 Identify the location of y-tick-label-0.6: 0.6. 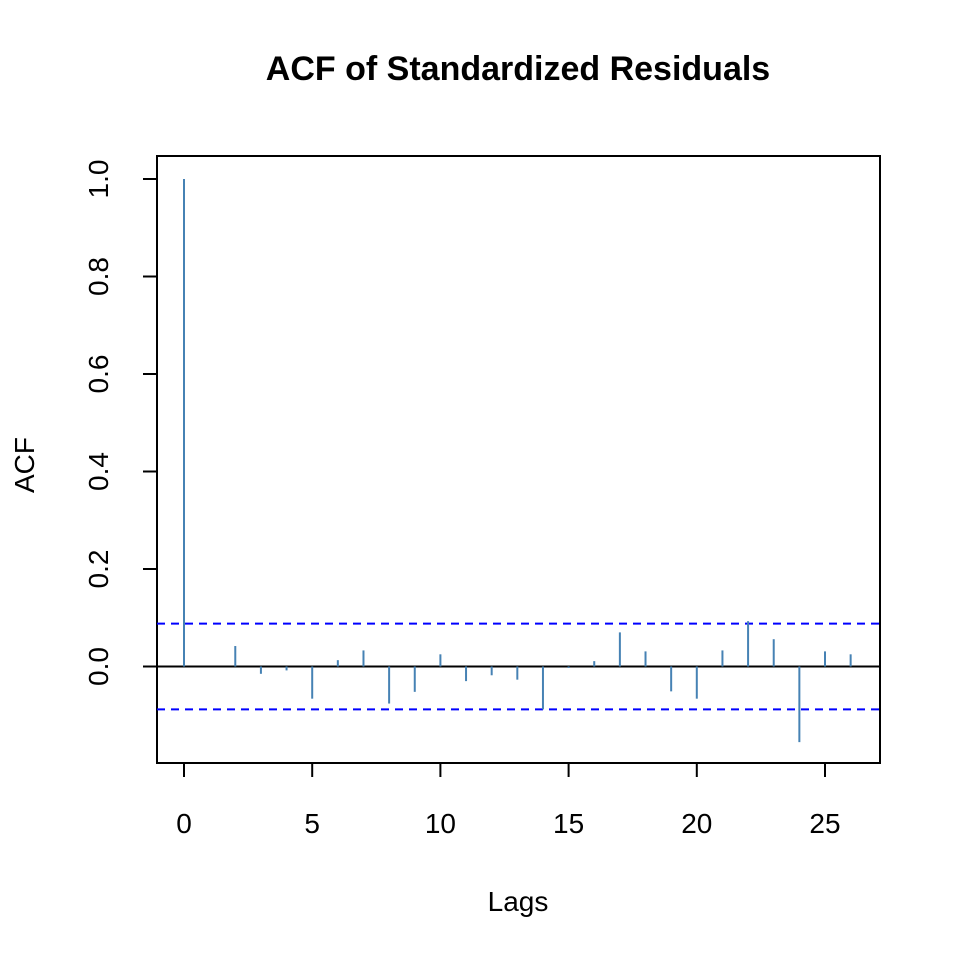
(98, 374).